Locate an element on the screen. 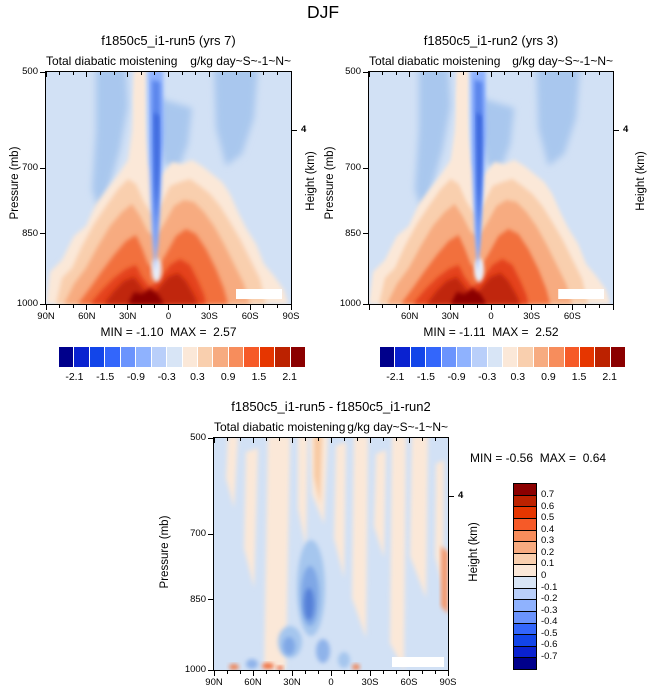 The height and width of the screenshot is (694, 648). min-max-label: MIN = -0.56 MAX = 0.64 is located at coordinates (538, 458).